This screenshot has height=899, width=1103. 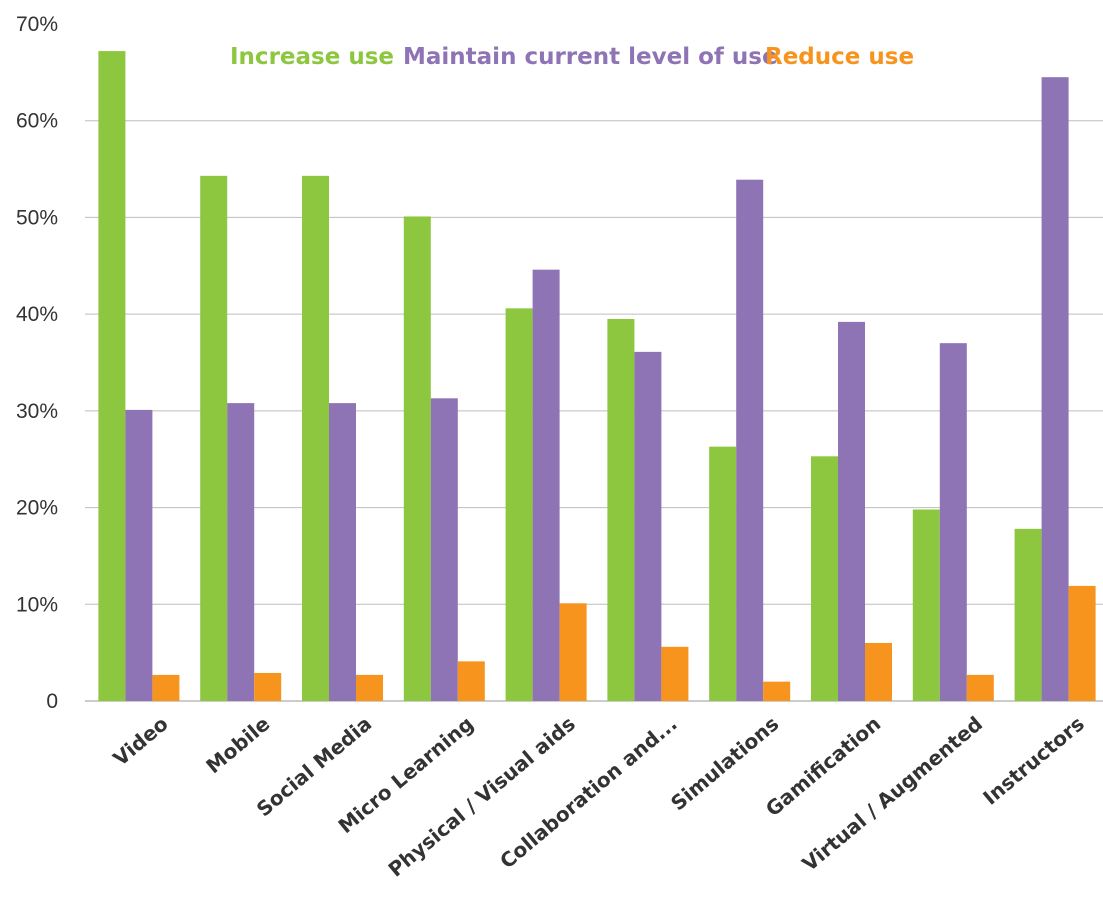 I want to click on y-tick-label: 10%, so click(x=37, y=604).